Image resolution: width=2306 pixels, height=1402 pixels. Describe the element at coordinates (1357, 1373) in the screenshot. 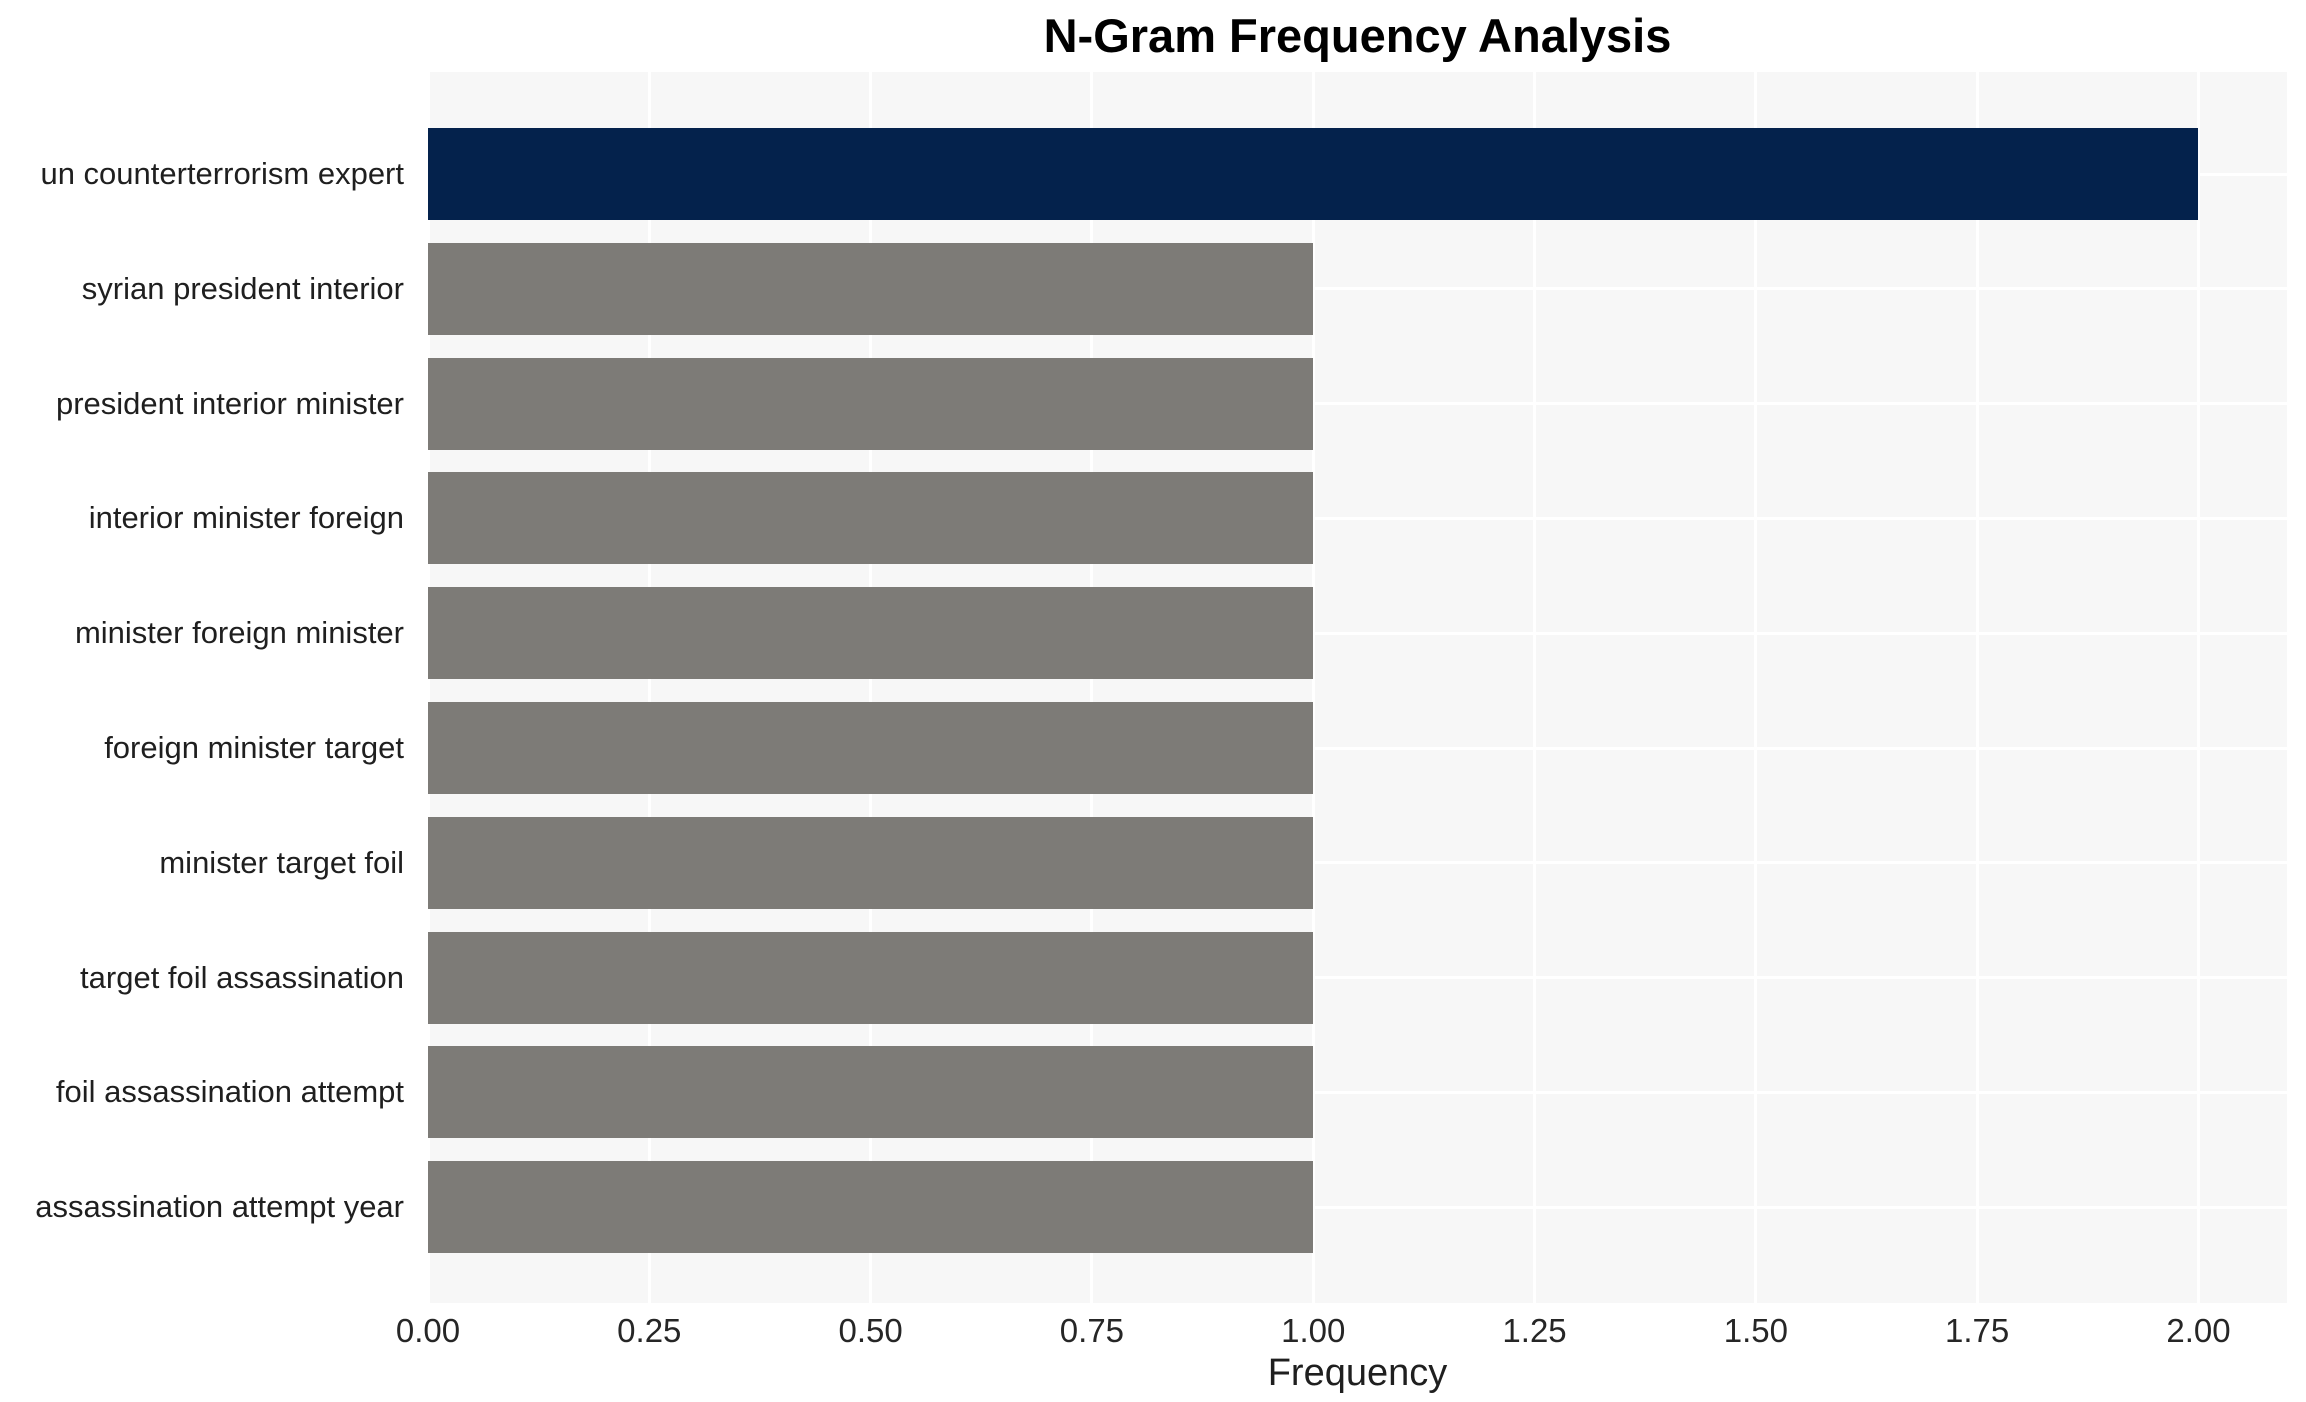

I see `x-axis-title: Frequency` at that location.